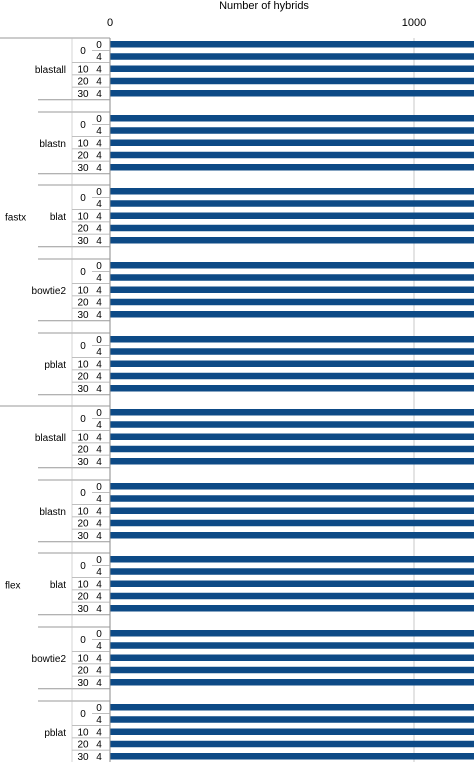 Image resolution: width=474 pixels, height=762 pixels. I want to click on x-axis-ticks: 01000200030004000500060007000, so click(266, 23).